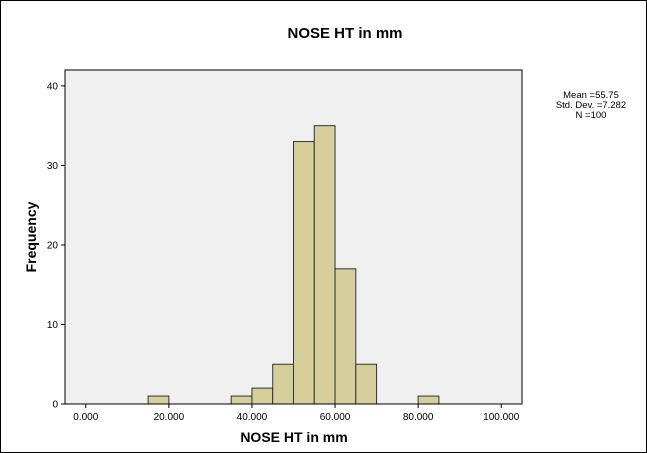 This screenshot has width=647, height=453. I want to click on x-tick-label: 40.000, so click(252, 417).